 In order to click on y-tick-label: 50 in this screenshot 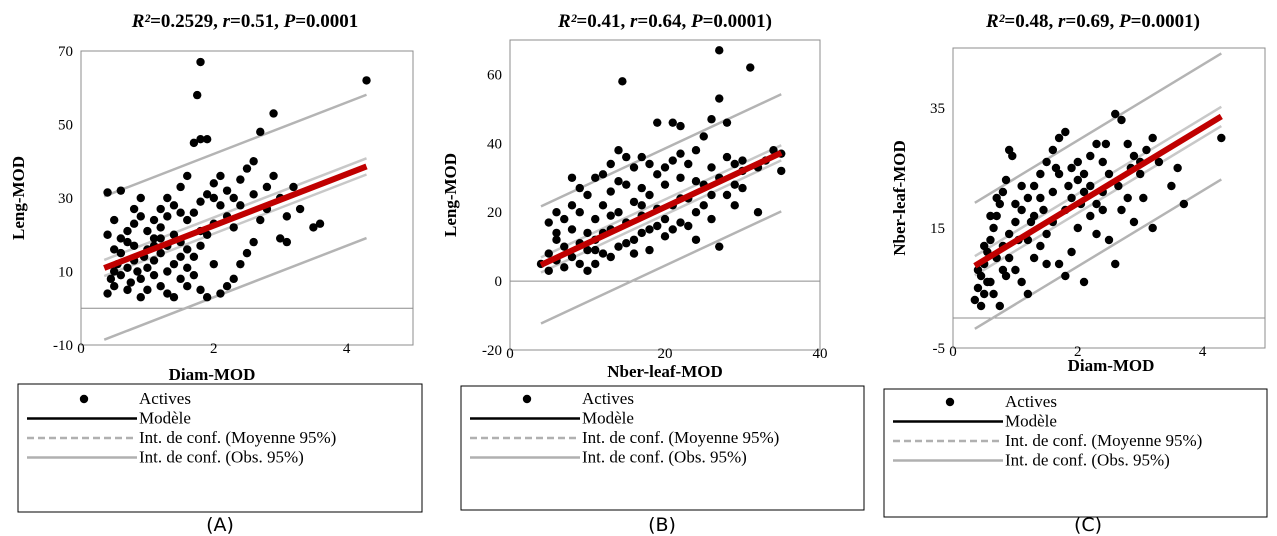, I will do `click(65, 126)`.